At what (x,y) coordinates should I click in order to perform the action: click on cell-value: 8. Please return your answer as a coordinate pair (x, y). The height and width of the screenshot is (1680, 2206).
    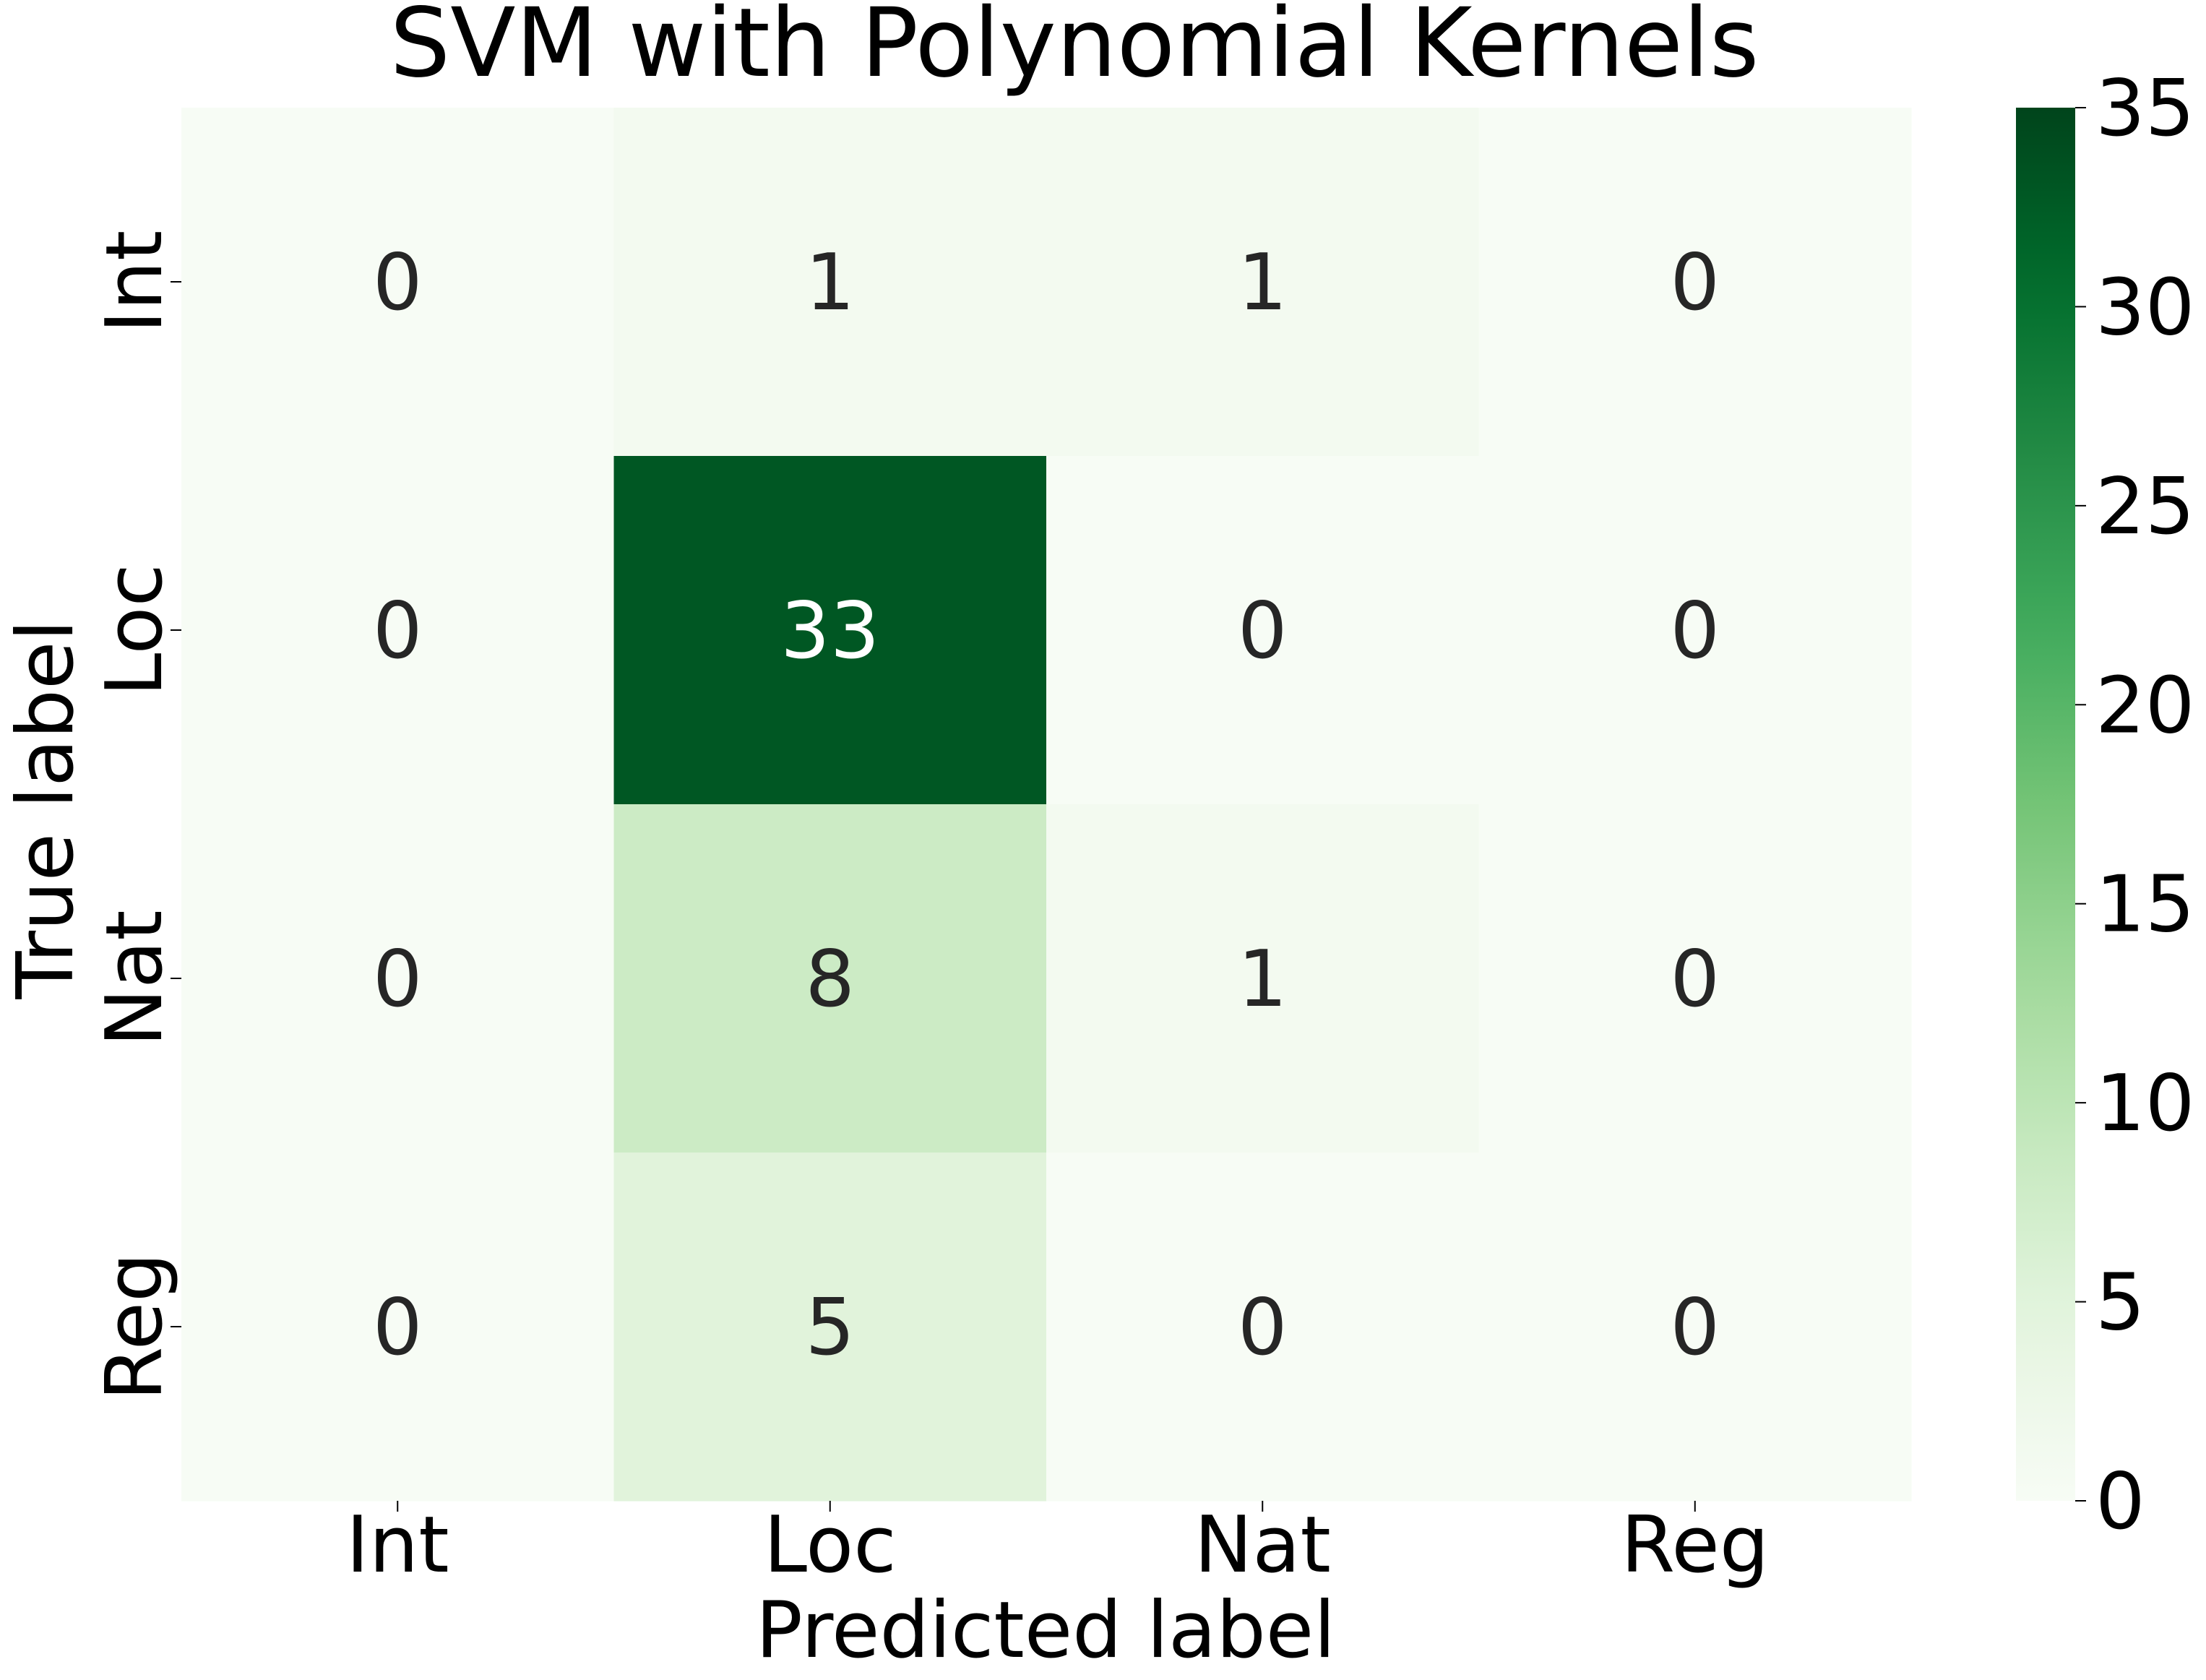
    Looking at the image, I should click on (830, 979).